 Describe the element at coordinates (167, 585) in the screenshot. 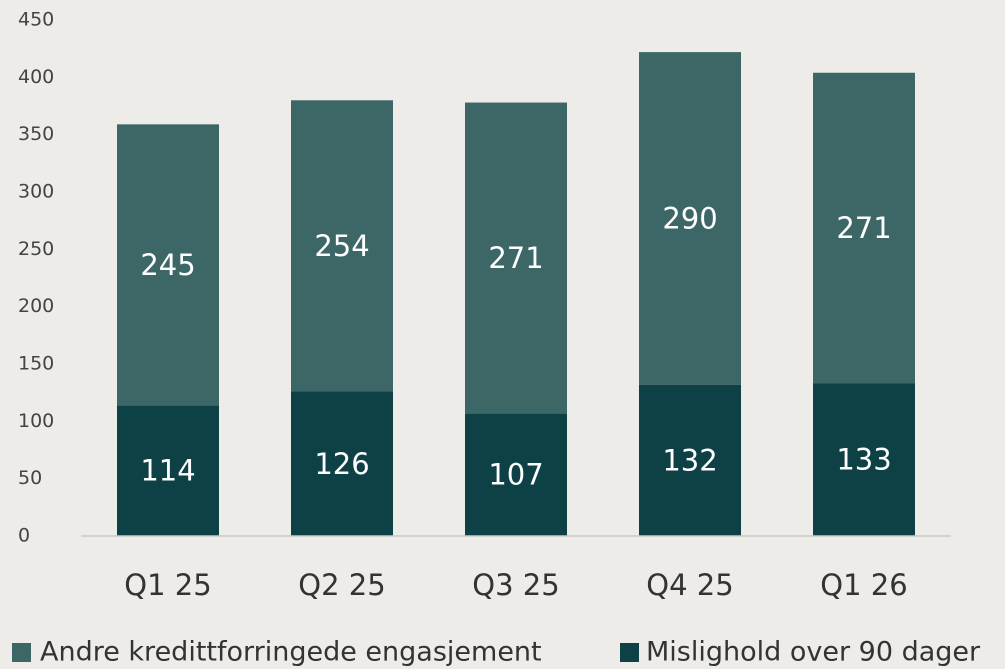

I see `x-tick-label: Q1 25` at that location.